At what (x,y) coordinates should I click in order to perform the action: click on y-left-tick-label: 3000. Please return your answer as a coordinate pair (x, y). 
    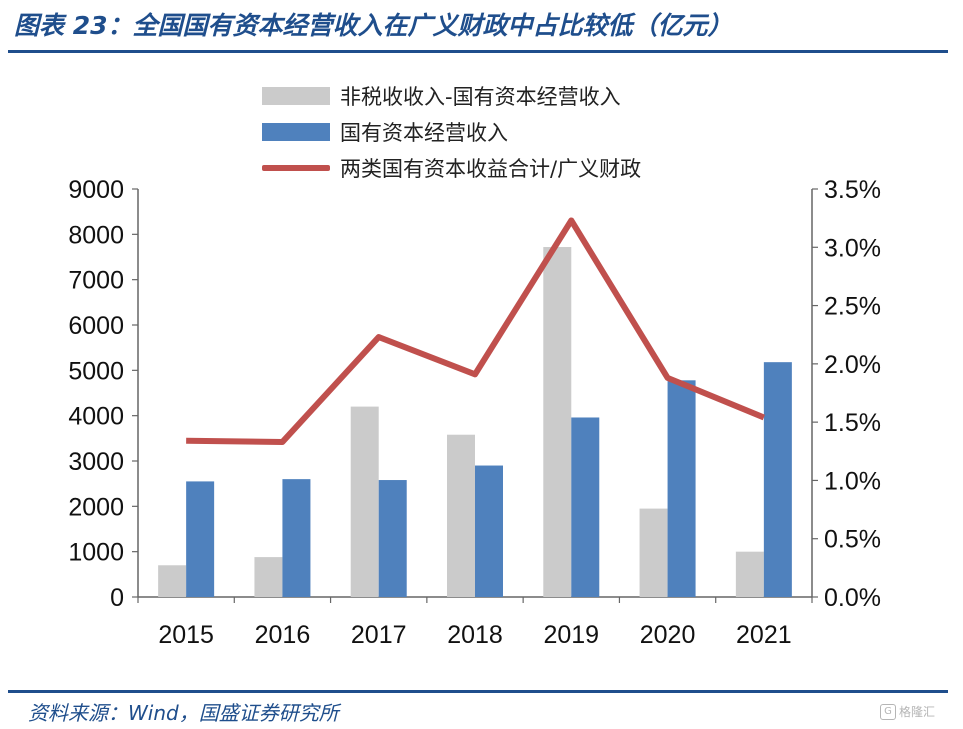
    Looking at the image, I should click on (96, 462).